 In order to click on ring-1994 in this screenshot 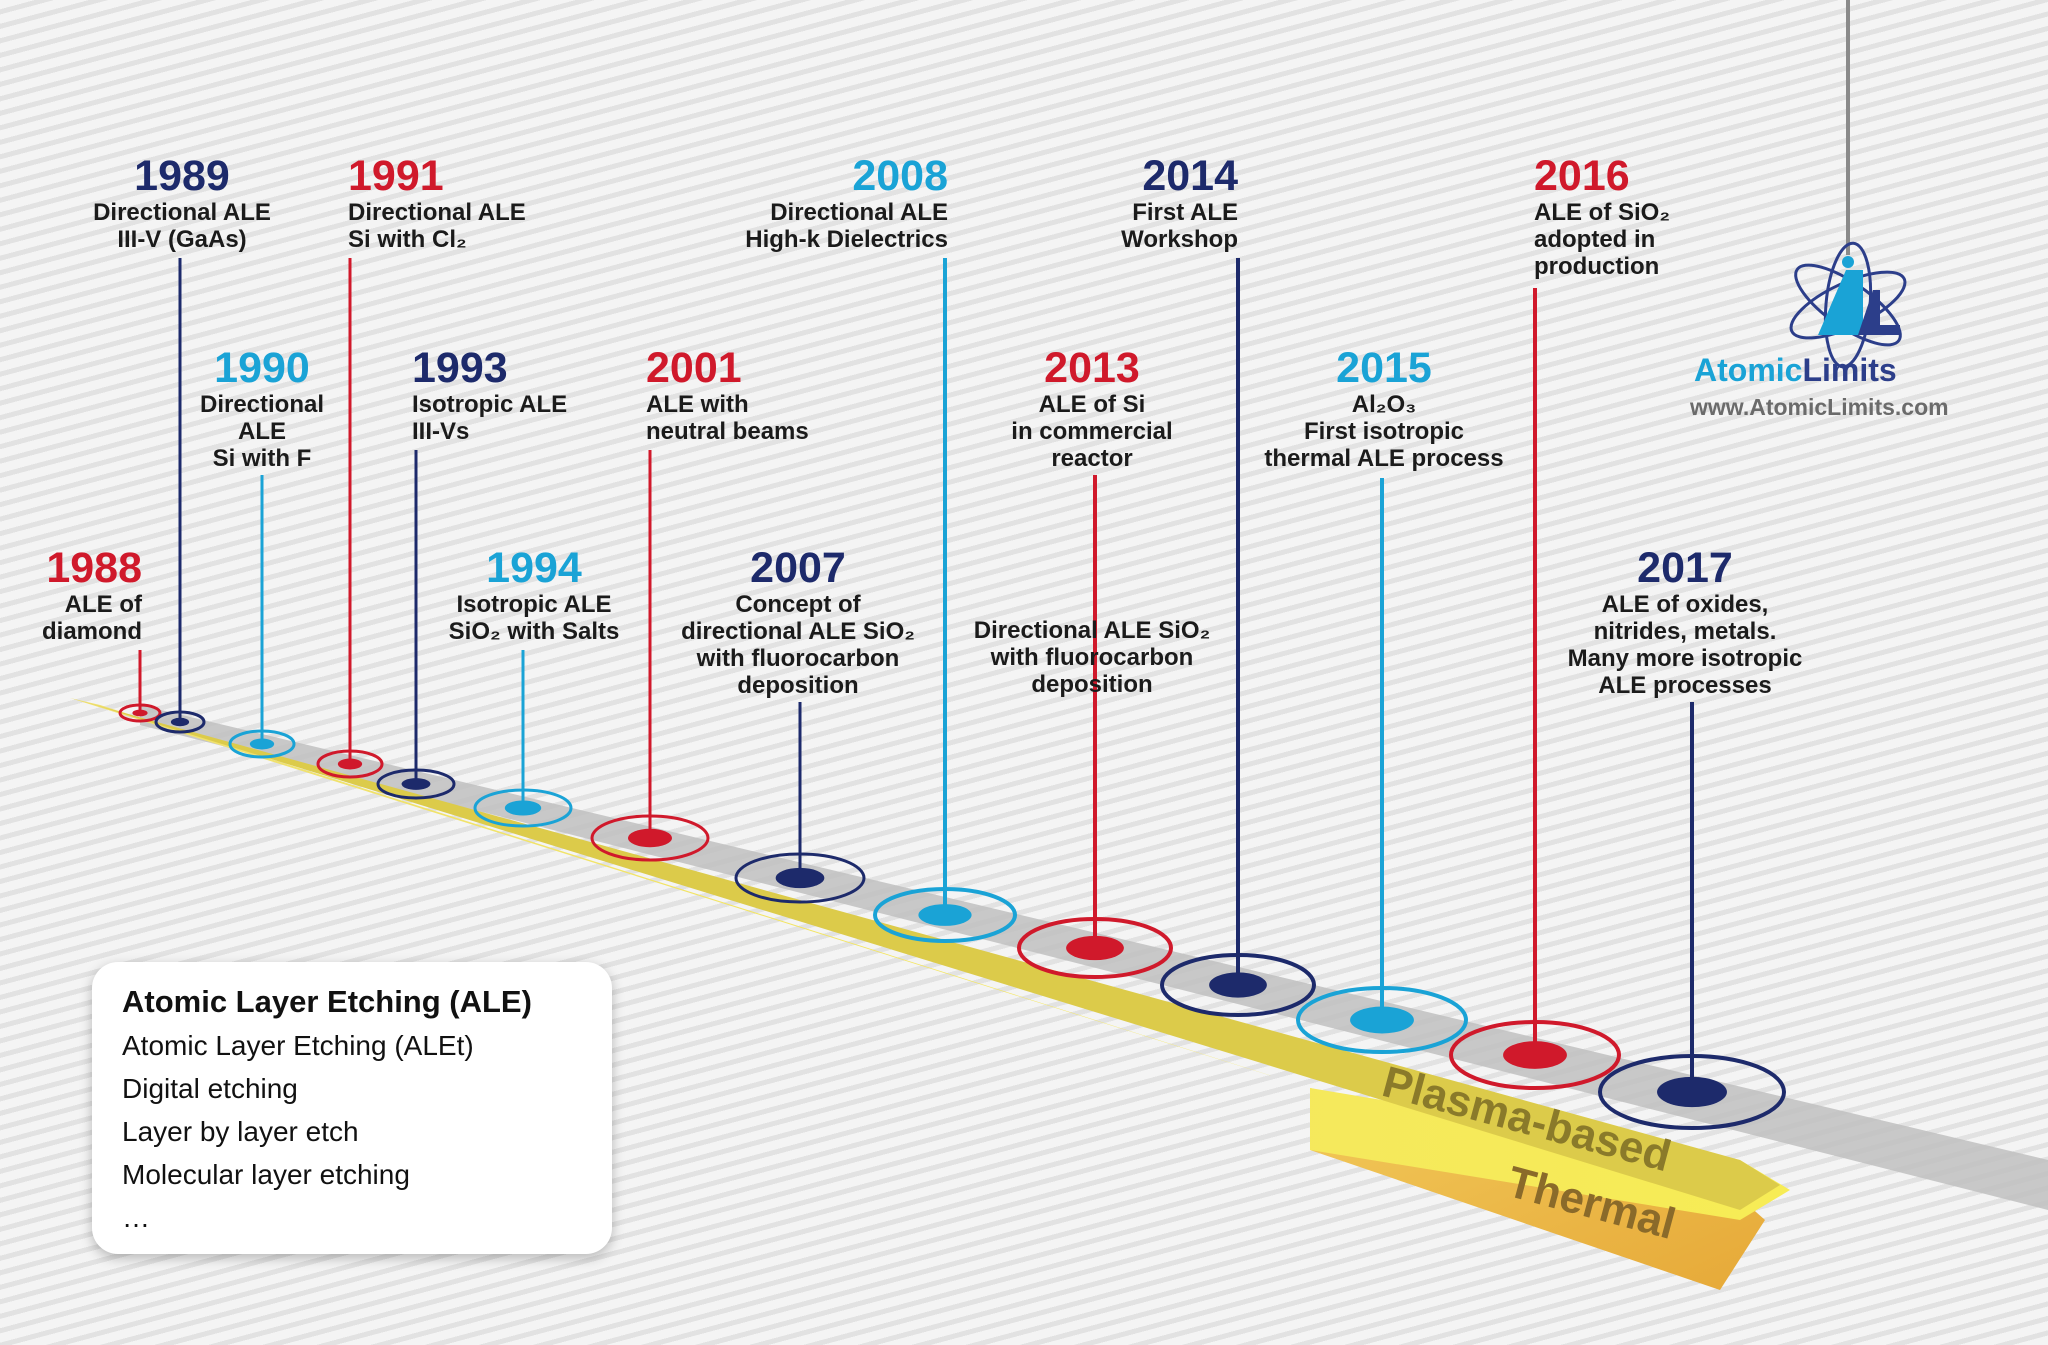, I will do `click(523, 808)`.